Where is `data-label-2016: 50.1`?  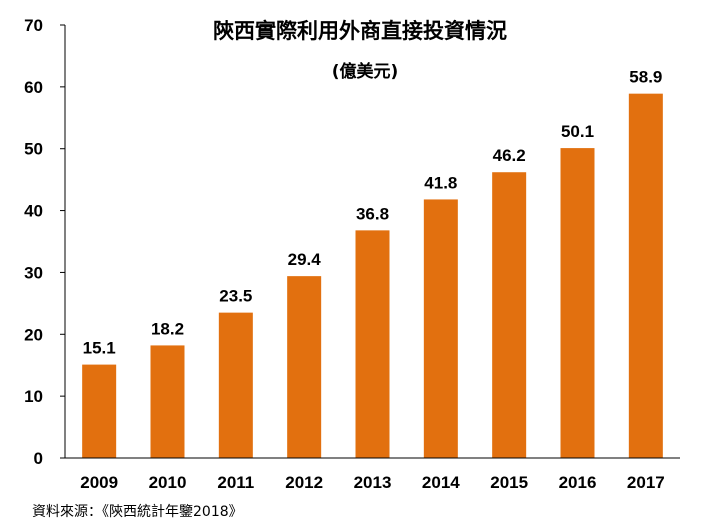 data-label-2016: 50.1 is located at coordinates (577, 131).